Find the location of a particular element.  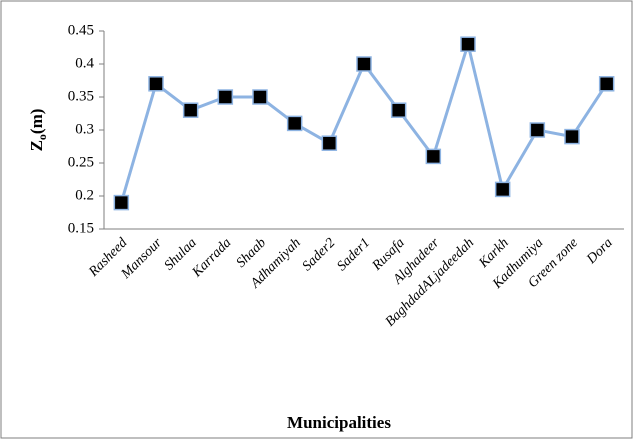

y-tick-label: 0.25 is located at coordinates (81, 162).